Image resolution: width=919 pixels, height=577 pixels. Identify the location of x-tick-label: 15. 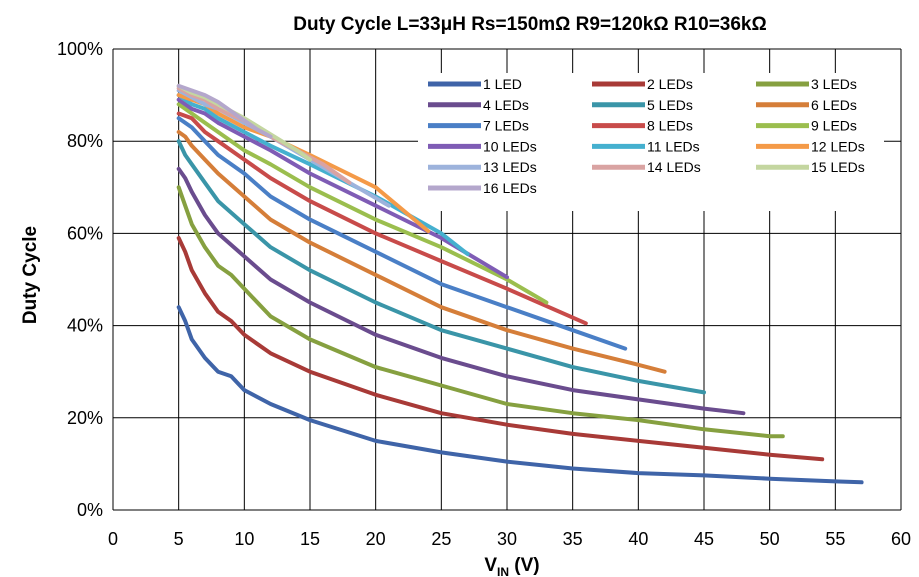
(310, 539).